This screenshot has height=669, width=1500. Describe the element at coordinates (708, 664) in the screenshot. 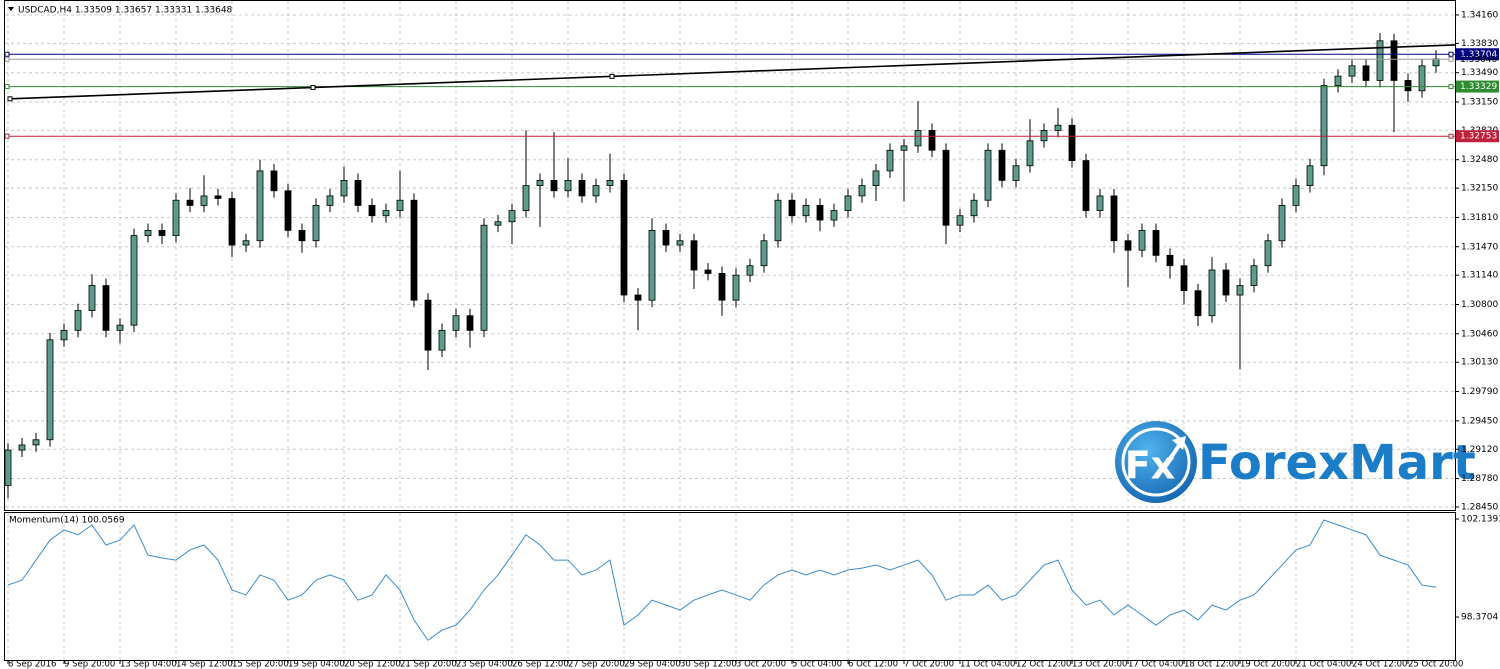

I see `x-tick-label: 30 Sep 12:00` at that location.